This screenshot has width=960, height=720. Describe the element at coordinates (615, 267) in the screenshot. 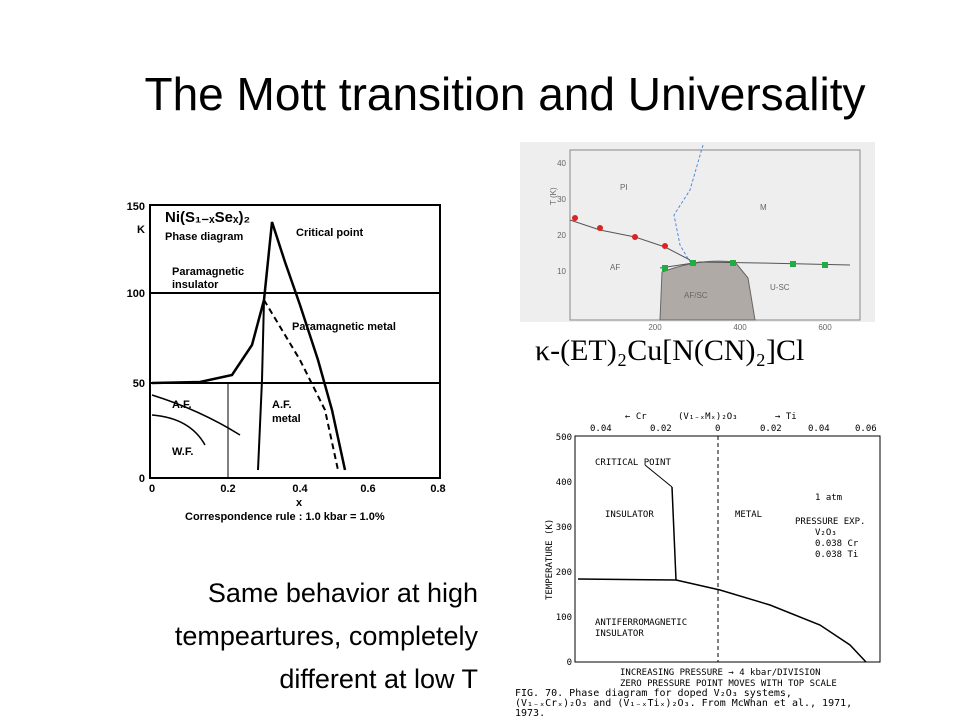

I see `region-label: AF` at that location.